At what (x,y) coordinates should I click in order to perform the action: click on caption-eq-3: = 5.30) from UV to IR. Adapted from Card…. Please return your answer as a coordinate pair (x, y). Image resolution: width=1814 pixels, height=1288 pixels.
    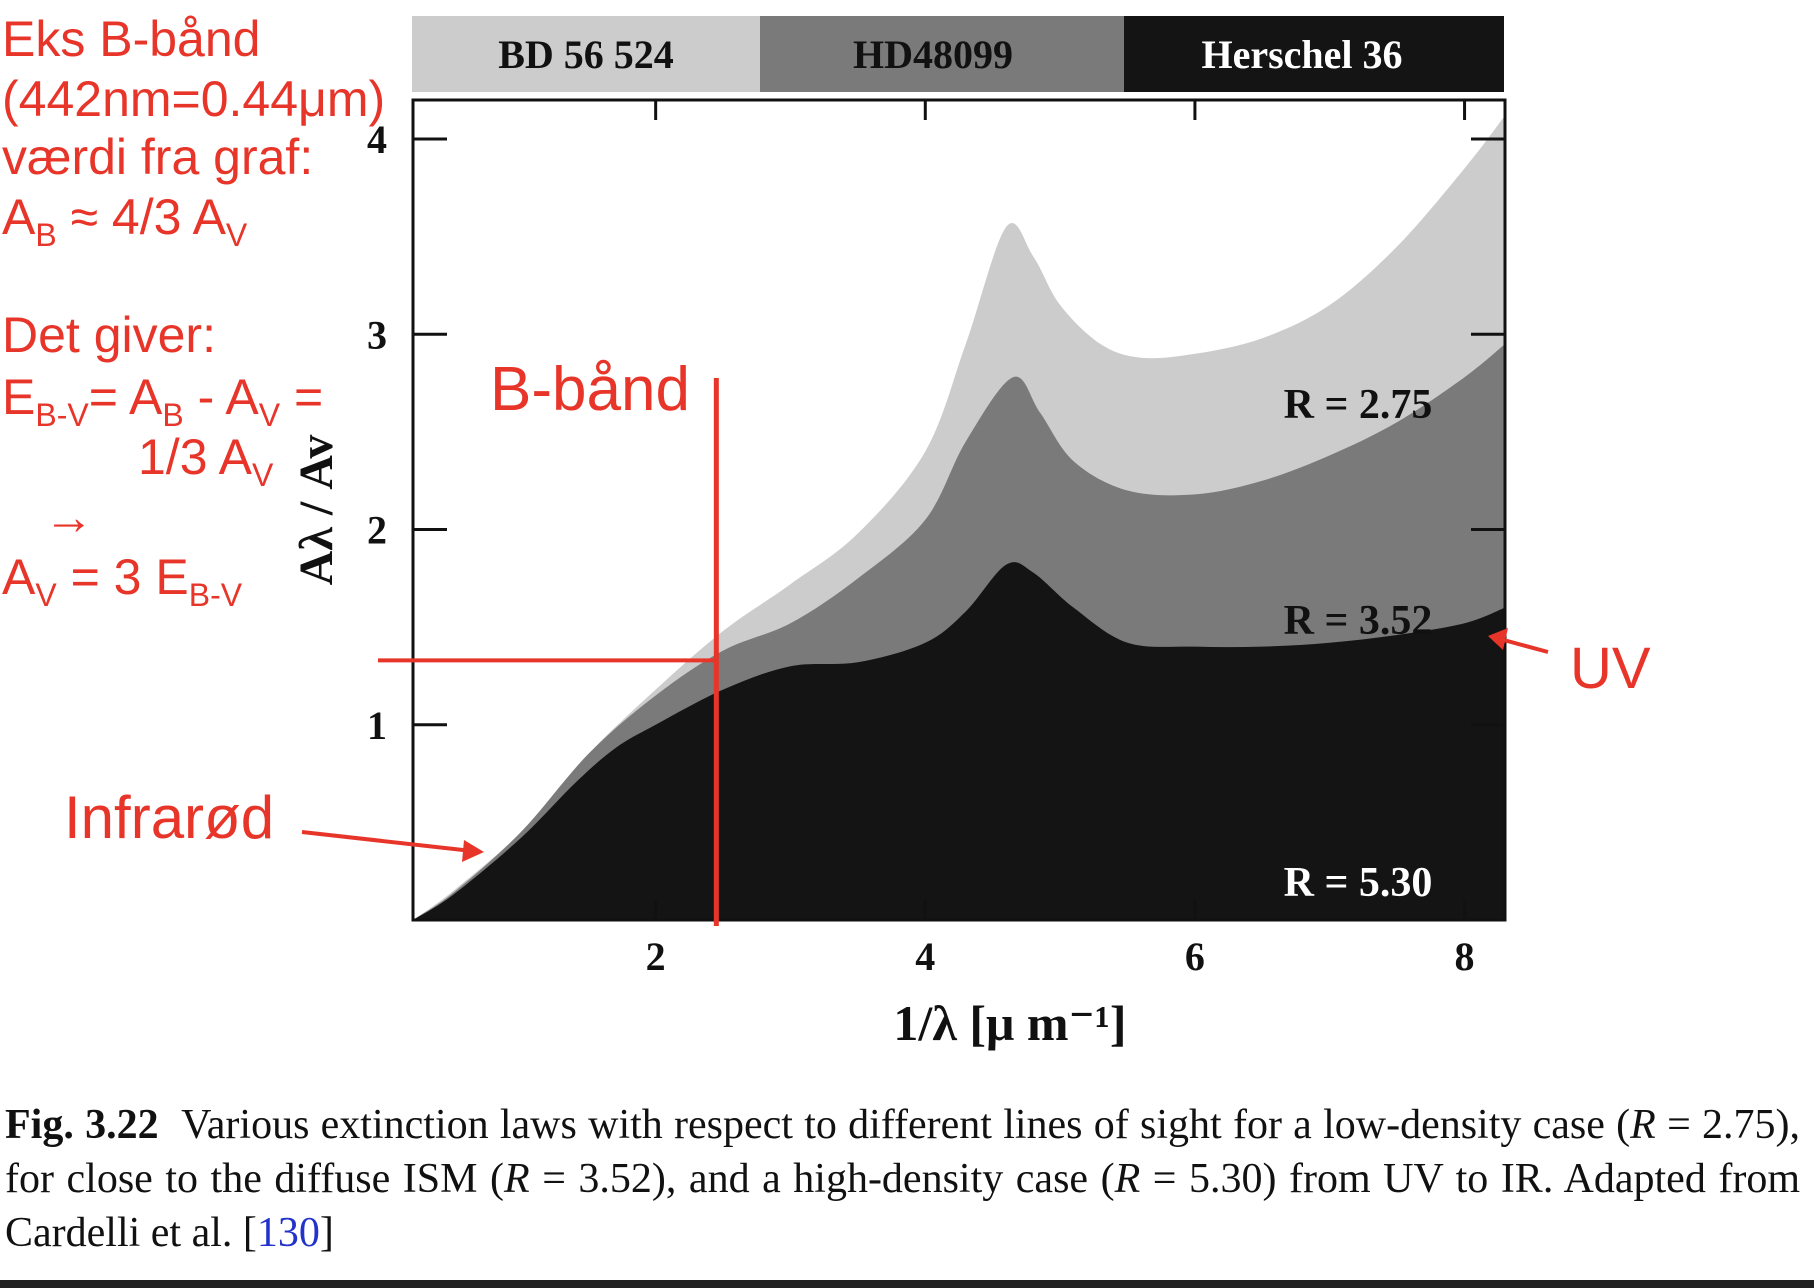
    Looking at the image, I should click on (902, 1206).